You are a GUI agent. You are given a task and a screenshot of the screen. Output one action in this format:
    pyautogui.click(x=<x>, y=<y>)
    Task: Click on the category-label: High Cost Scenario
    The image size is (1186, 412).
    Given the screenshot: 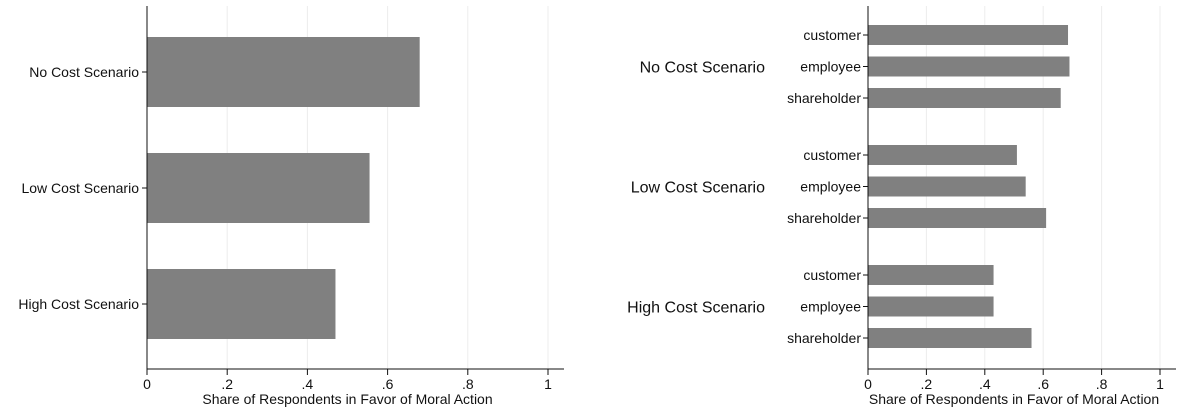 What is the action you would take?
    pyautogui.click(x=78, y=304)
    